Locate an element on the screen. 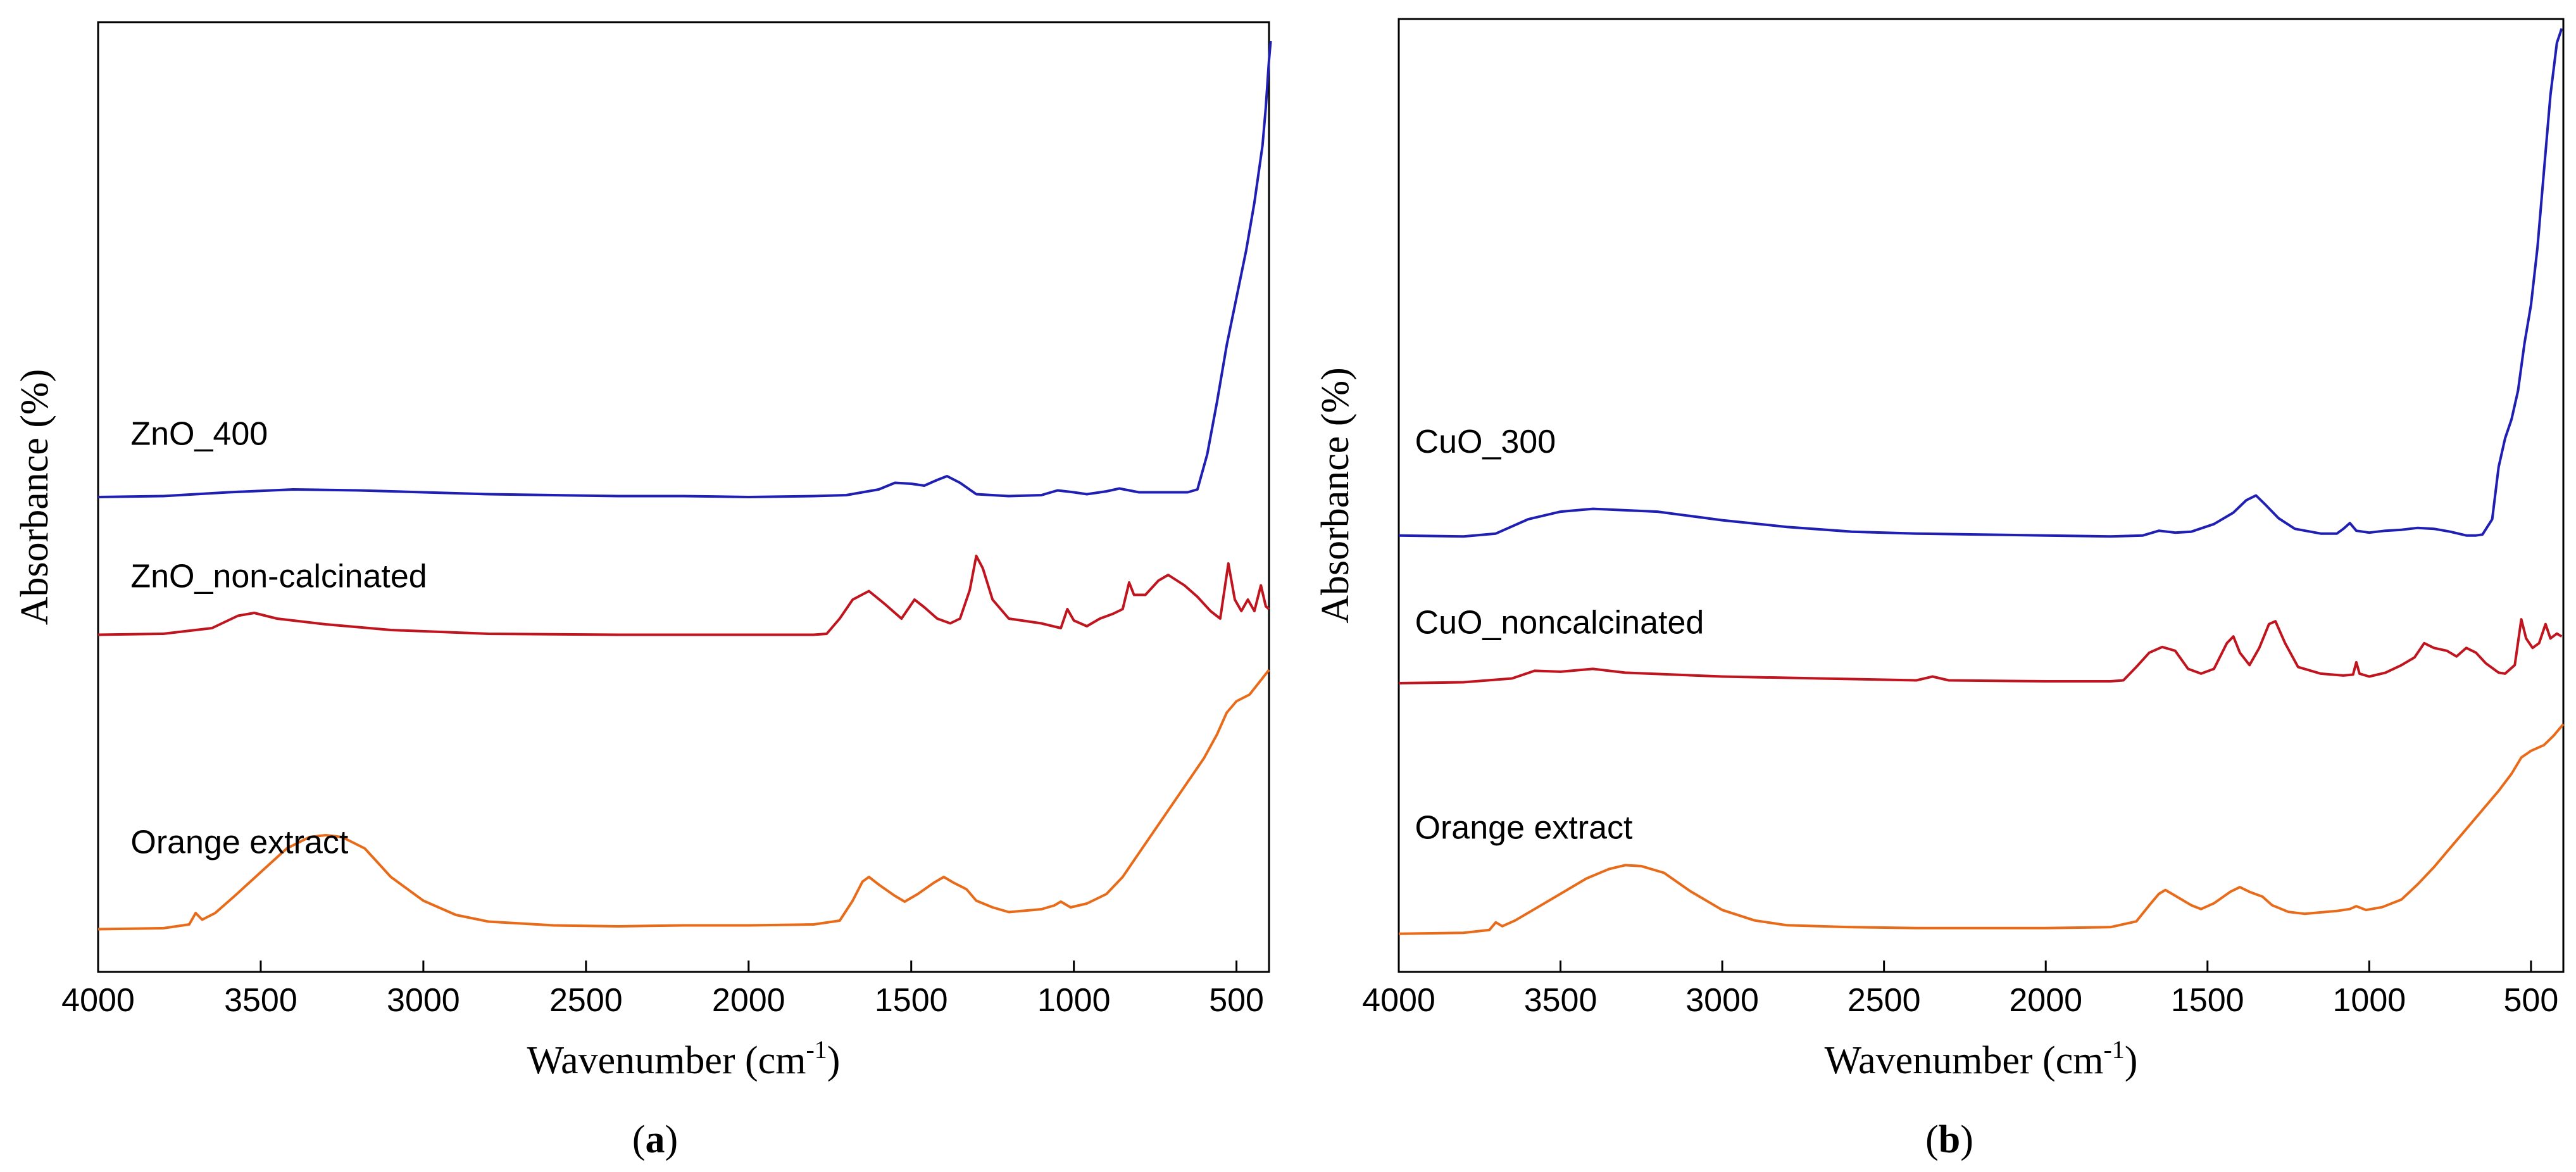 Image resolution: width=2576 pixels, height=1172 pixels. x-axis-label-suffix-b: ) is located at coordinates (2131, 1060).